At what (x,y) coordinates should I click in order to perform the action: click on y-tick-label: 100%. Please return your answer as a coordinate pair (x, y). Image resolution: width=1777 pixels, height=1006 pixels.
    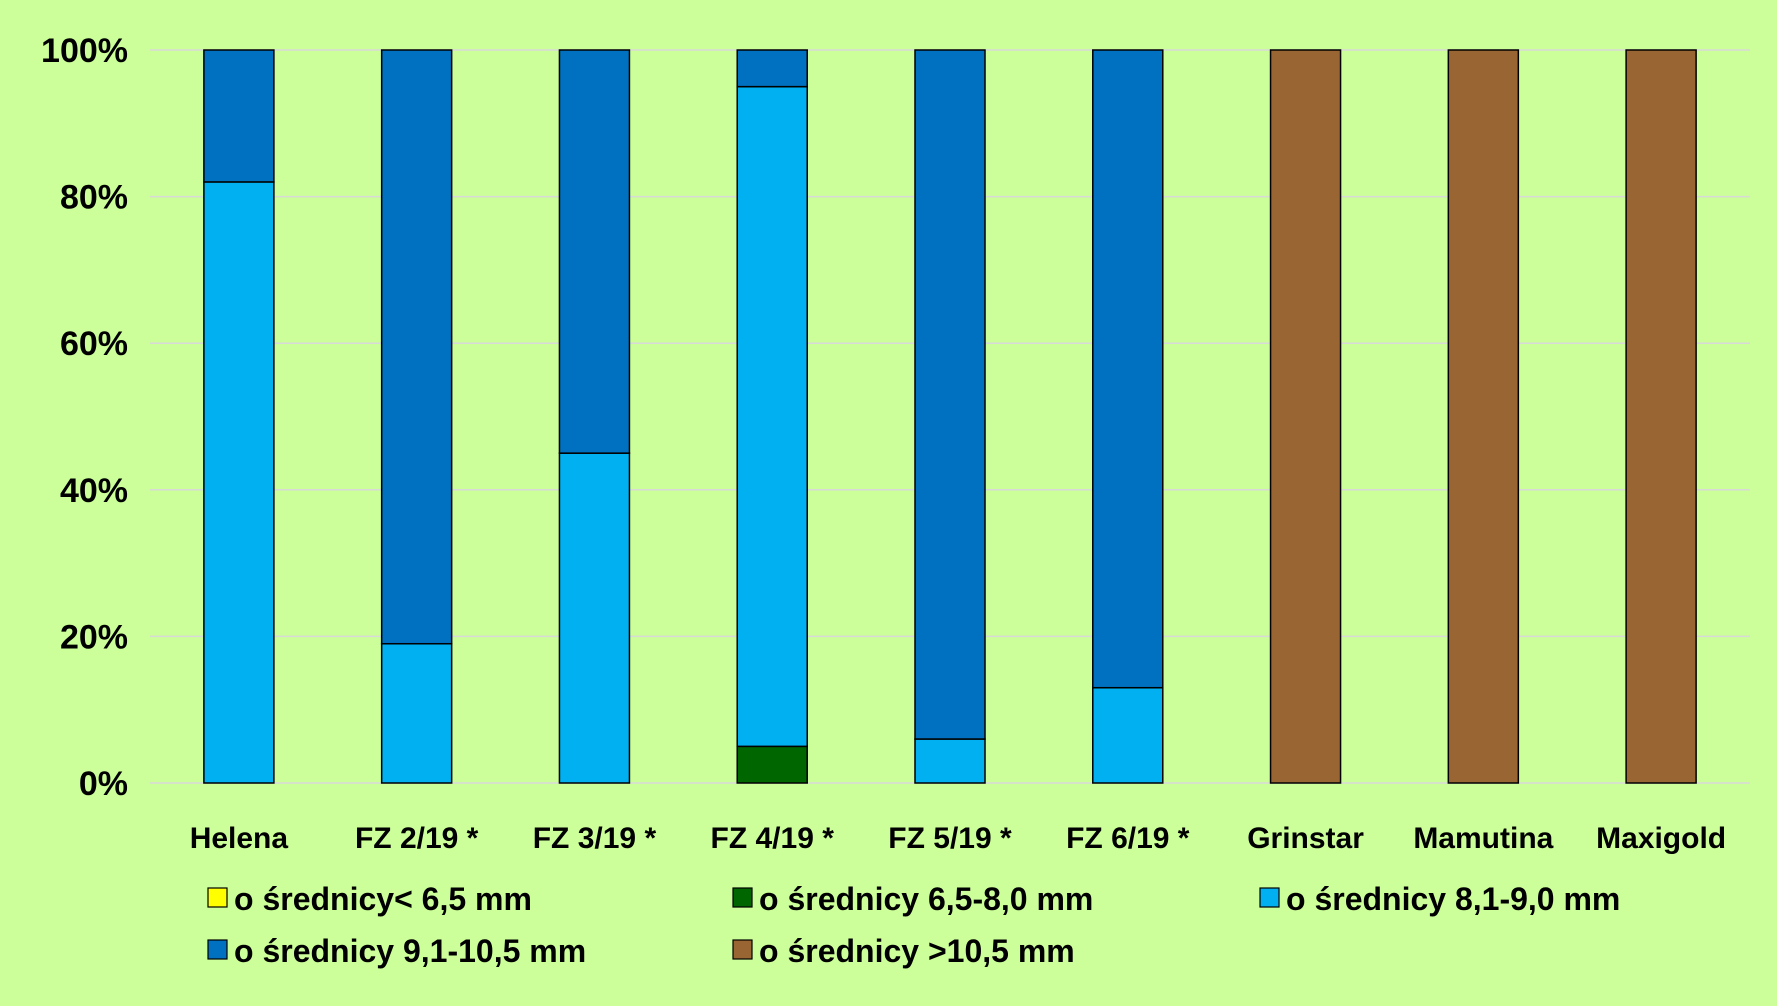
    Looking at the image, I should click on (84, 51).